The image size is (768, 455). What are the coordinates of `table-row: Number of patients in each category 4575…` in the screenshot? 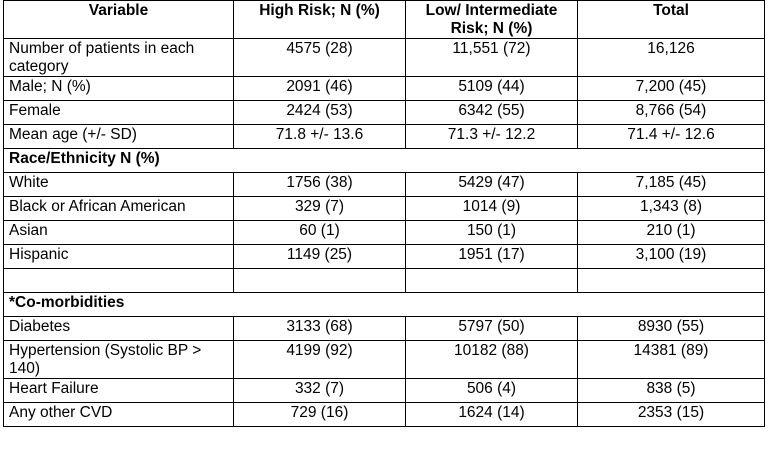 It's located at (384, 57).